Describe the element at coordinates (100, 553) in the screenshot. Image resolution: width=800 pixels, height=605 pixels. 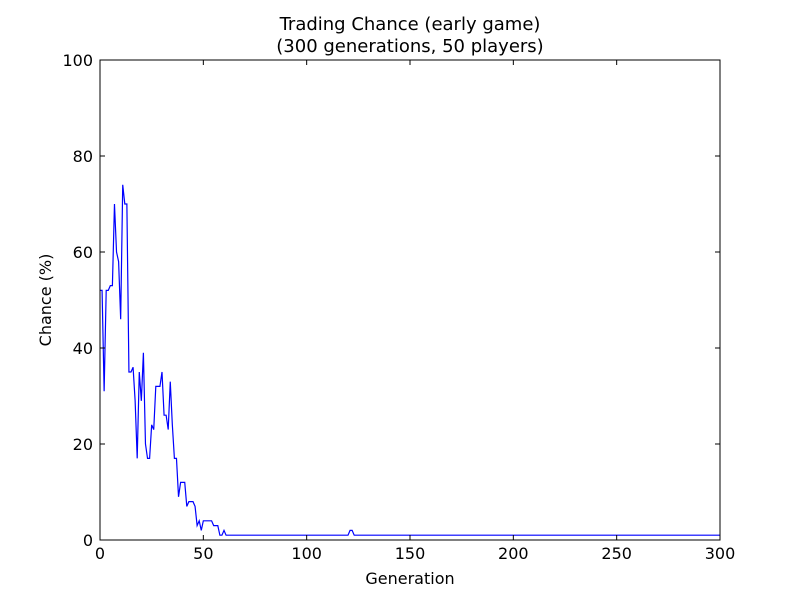
I see `x-tick-label: 0` at that location.